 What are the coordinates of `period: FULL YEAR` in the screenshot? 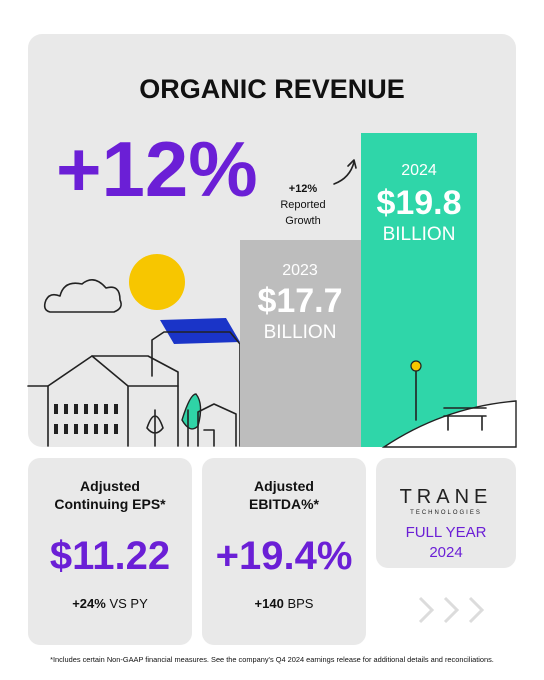 It's located at (446, 532).